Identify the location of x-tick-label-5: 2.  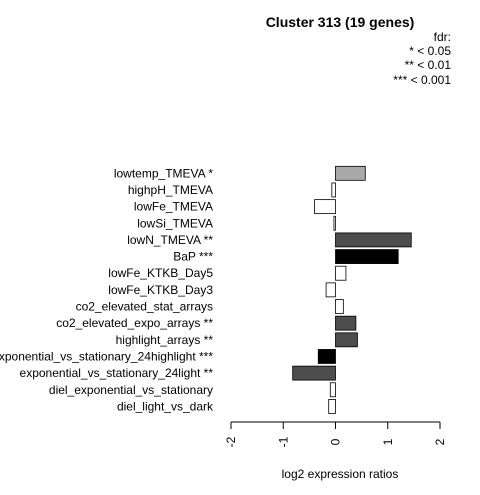
(440, 441).